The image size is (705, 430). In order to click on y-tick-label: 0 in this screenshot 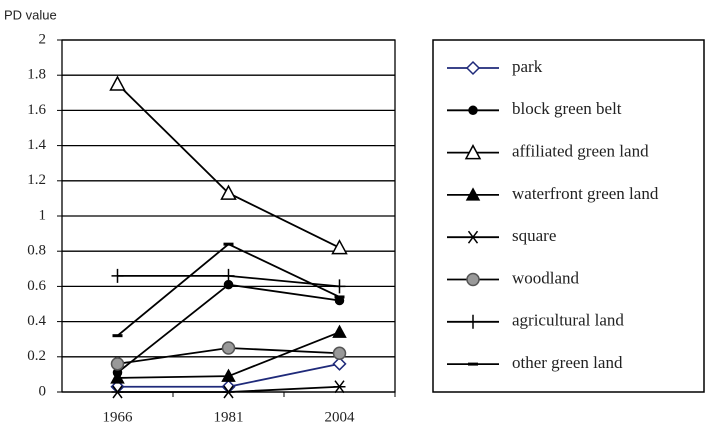, I will do `click(43, 391)`.